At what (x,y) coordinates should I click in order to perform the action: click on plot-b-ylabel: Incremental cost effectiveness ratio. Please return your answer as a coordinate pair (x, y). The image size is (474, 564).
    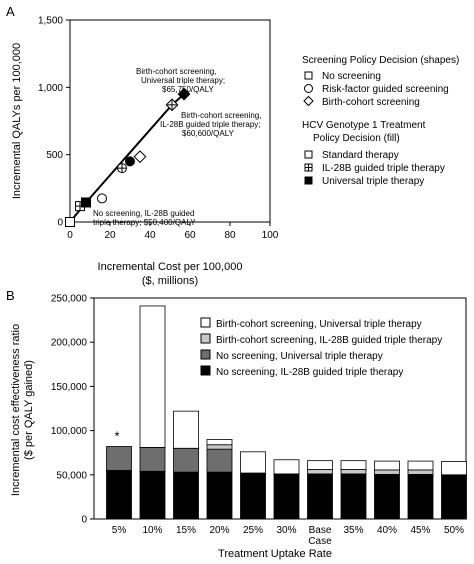
    Looking at the image, I should click on (16, 410).